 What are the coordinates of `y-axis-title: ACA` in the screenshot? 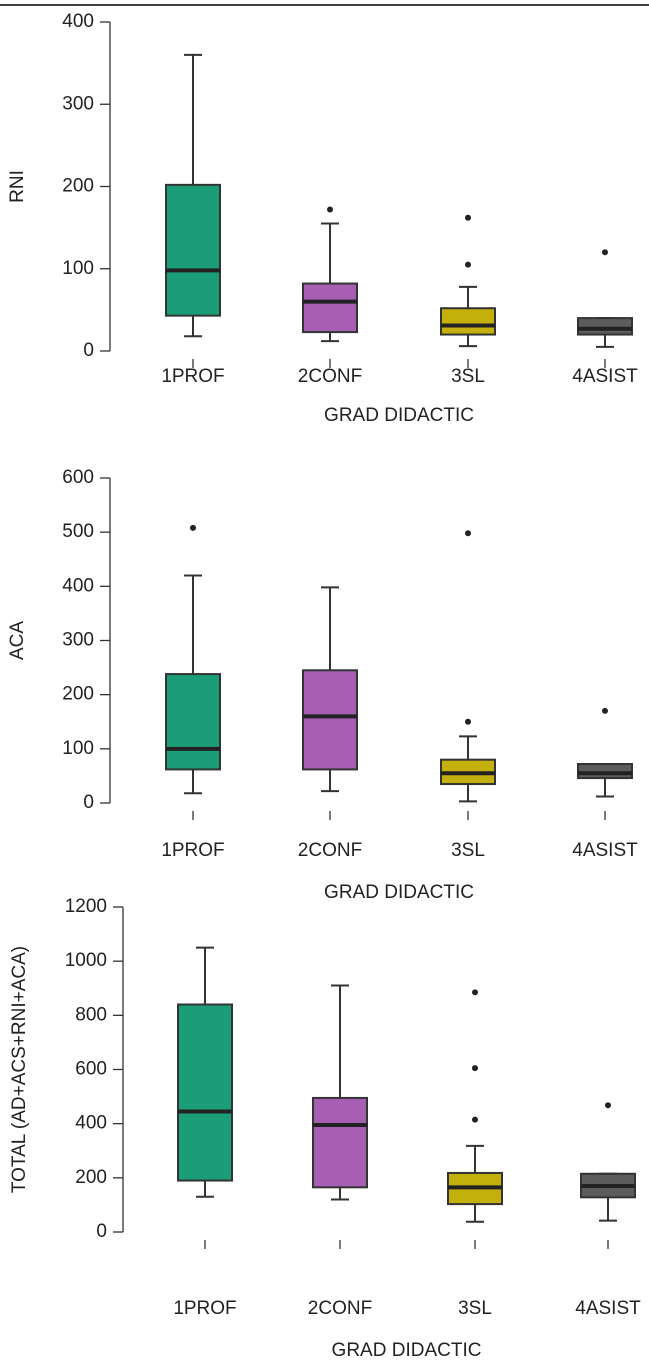 It's located at (17, 640).